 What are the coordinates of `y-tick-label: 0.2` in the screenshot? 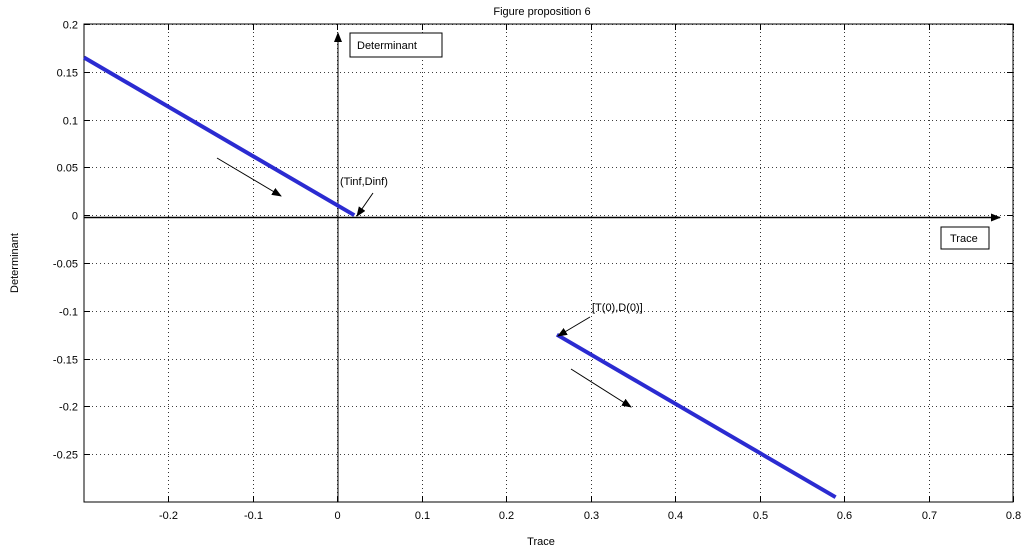 It's located at (70, 26).